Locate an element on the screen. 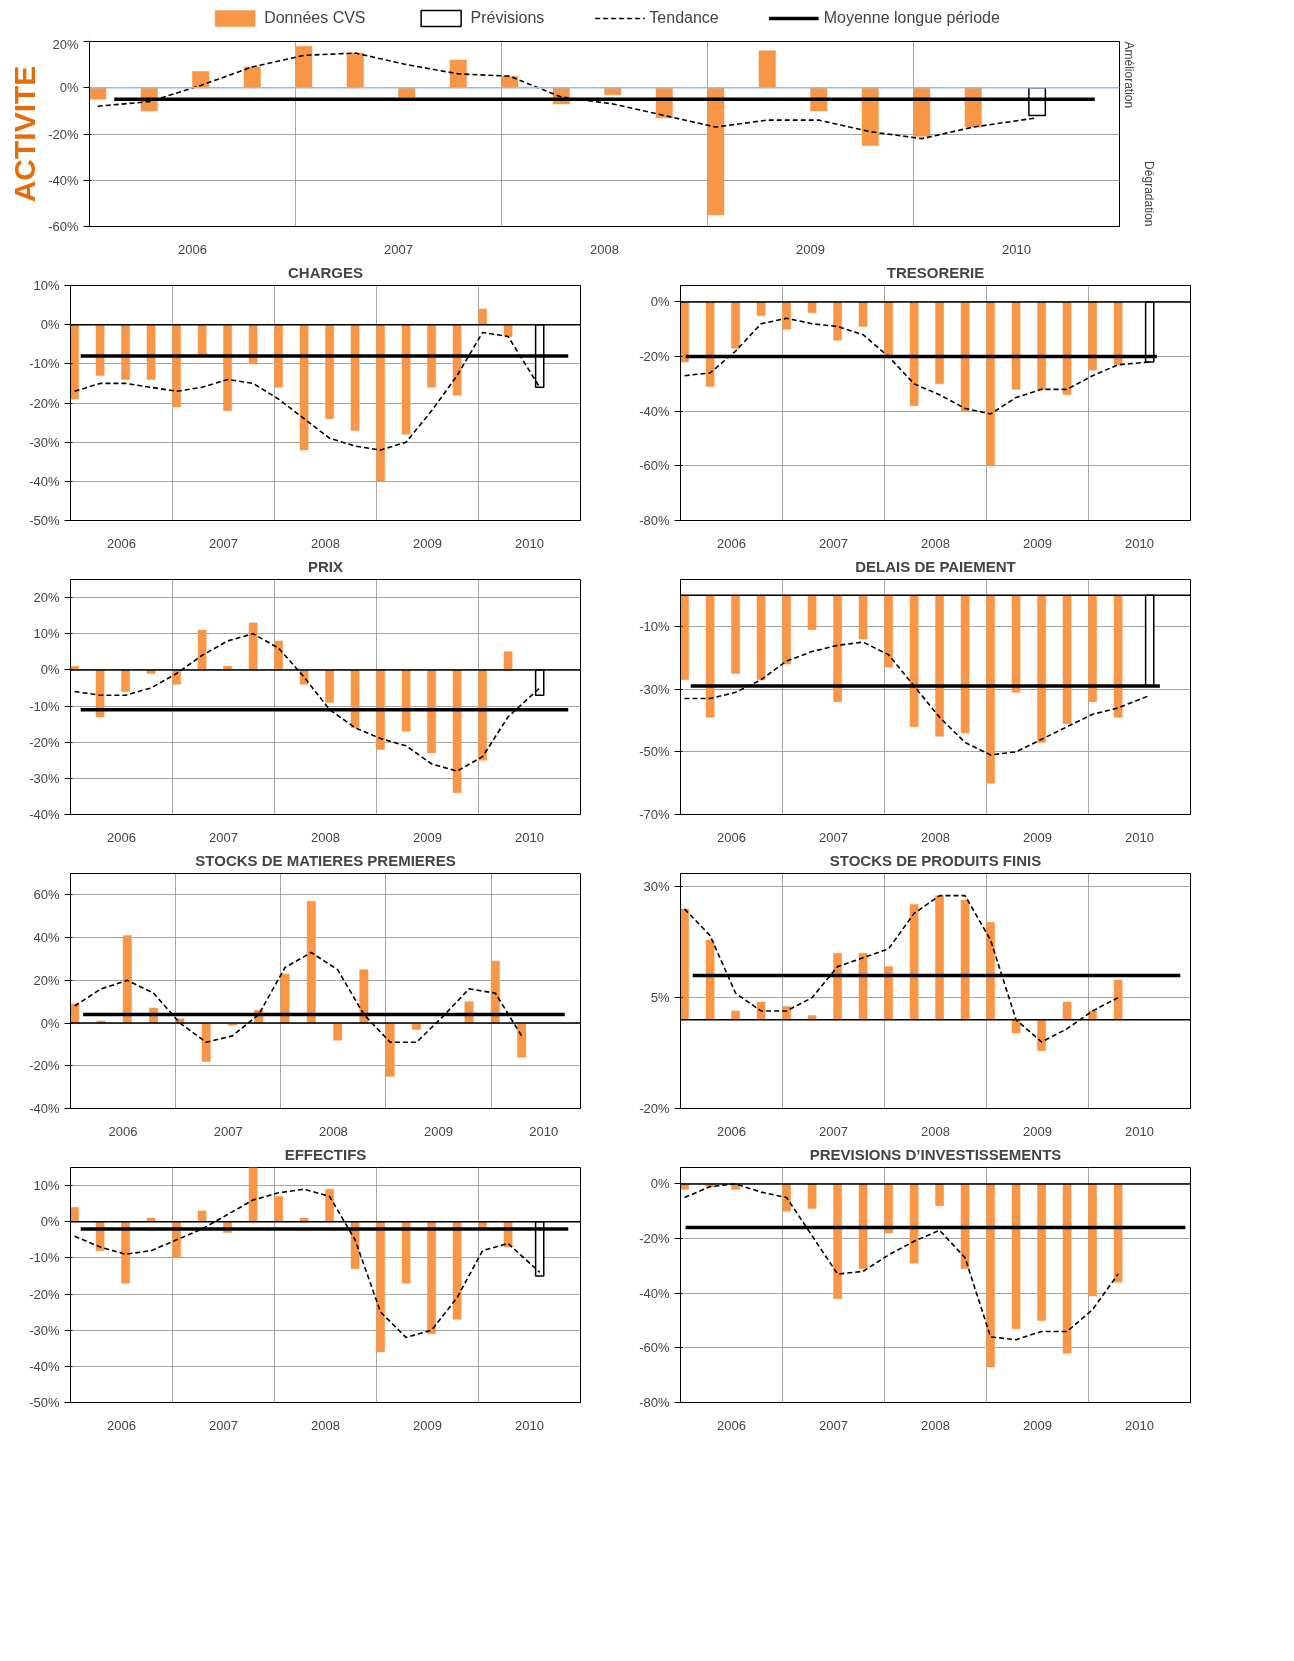 Image resolution: width=1294 pixels, height=1661 pixels. chart-title: DELAIS DE PAIEMENT is located at coordinates (935, 566).